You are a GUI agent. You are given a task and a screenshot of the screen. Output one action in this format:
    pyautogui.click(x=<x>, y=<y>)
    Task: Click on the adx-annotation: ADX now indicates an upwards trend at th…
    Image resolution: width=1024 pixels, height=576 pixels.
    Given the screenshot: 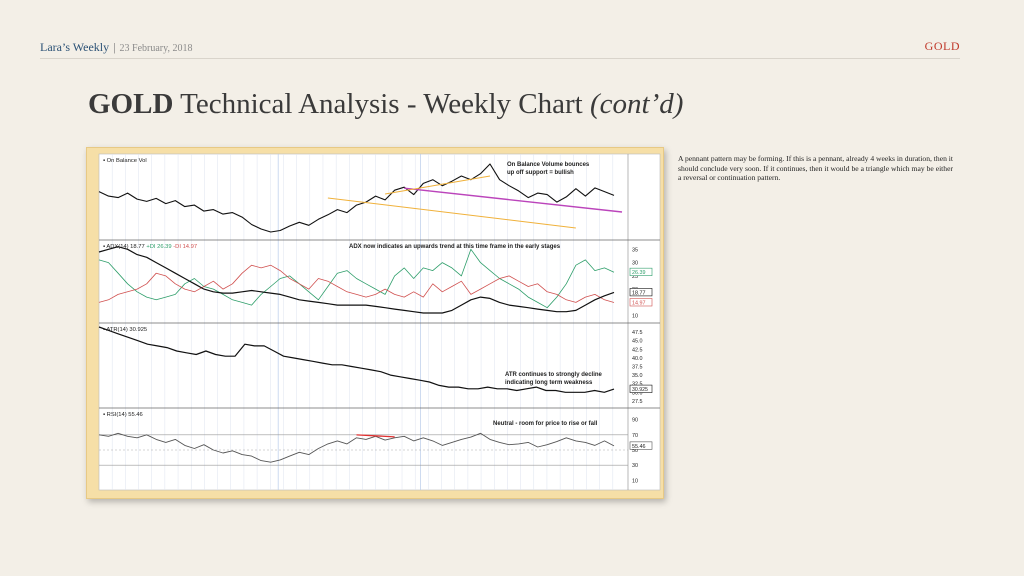 What is the action you would take?
    pyautogui.click(x=455, y=247)
    